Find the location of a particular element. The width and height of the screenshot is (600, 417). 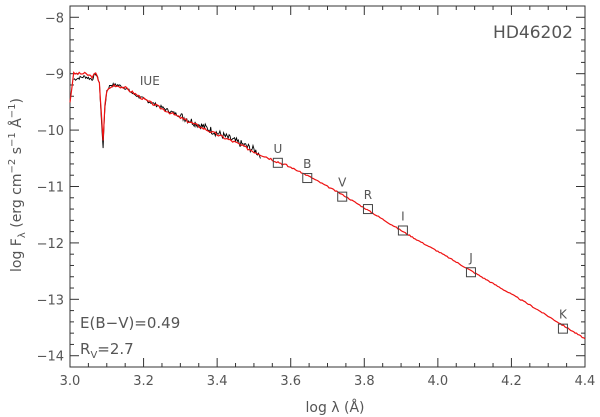

y-label-mid2: Å is located at coordinates (16, 125).